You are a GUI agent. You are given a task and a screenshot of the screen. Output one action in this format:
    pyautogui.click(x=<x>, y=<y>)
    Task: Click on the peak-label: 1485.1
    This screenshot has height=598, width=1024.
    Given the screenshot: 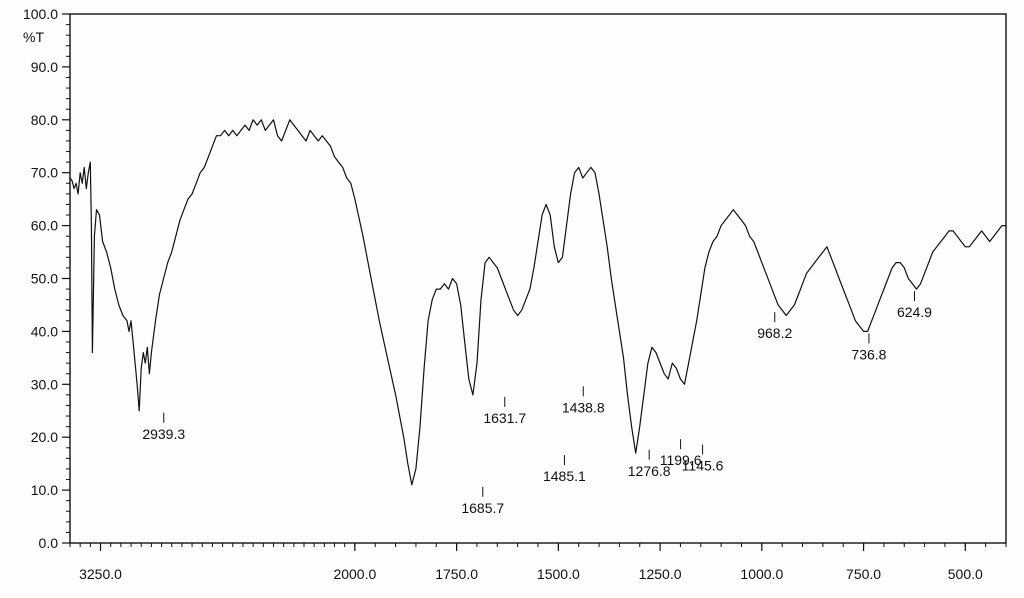 What is the action you would take?
    pyautogui.click(x=564, y=476)
    